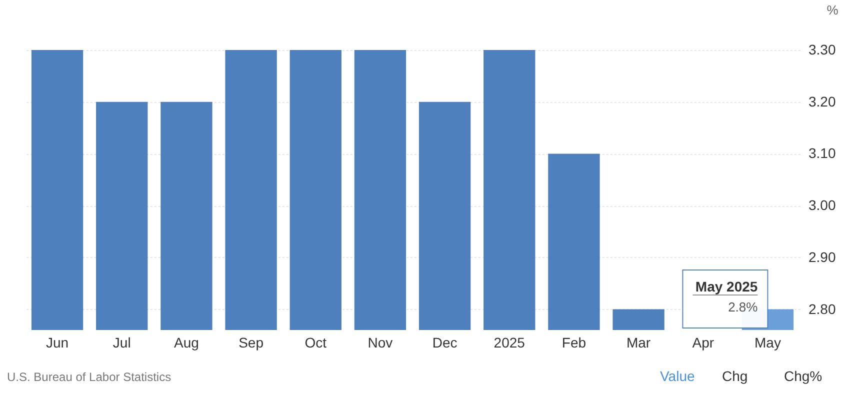  Describe the element at coordinates (315, 342) in the screenshot. I see `x-tick-label: Oct` at that location.